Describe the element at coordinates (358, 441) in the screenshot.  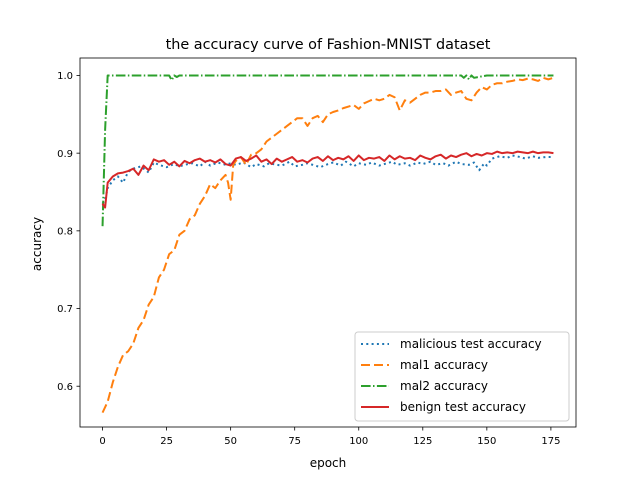
I see `x-tick-label: 100` at that location.